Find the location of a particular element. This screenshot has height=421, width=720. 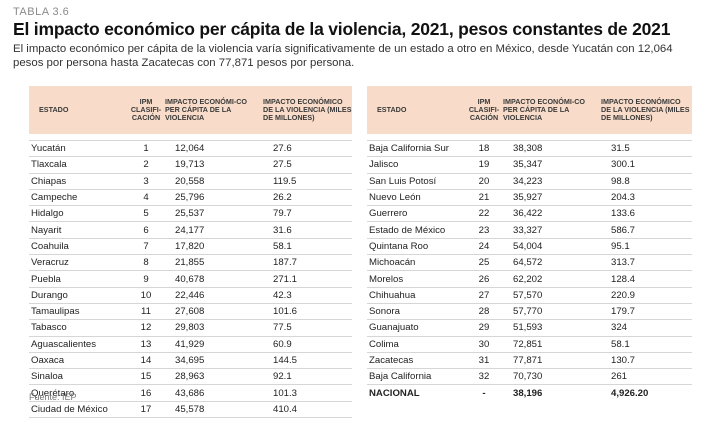

table-row: Guanajuato 29 51,593 324 is located at coordinates (529, 328).